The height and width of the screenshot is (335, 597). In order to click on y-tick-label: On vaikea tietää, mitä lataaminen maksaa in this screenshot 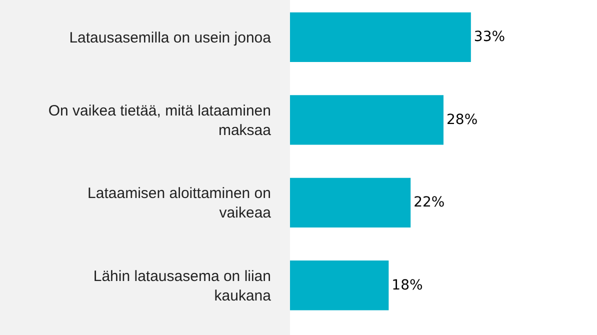, I will do `click(160, 120)`.